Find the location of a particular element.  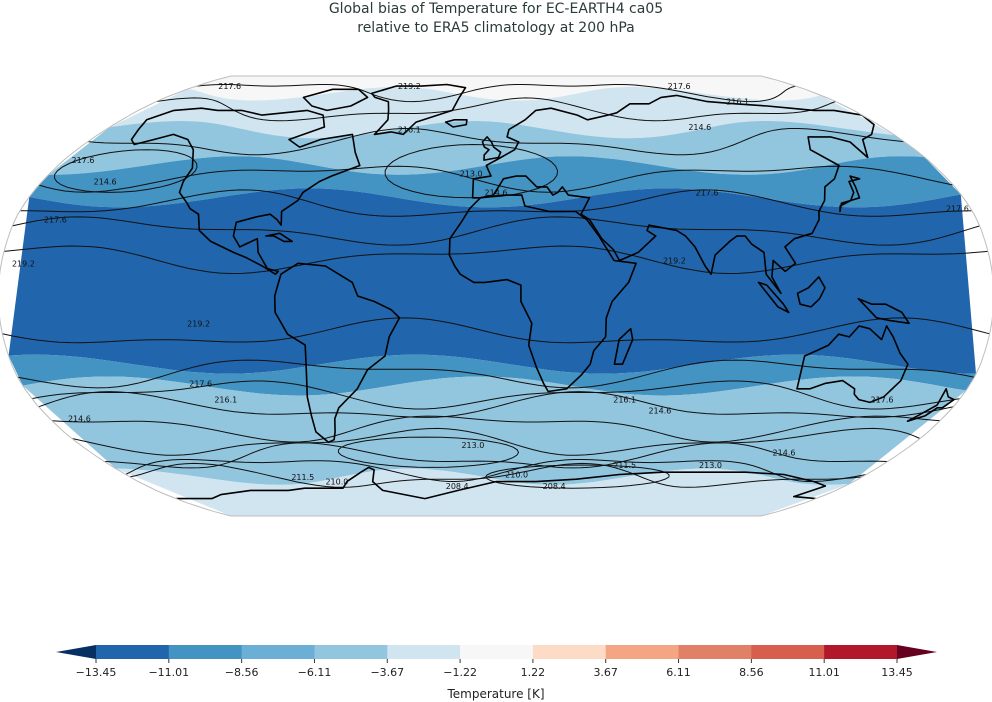

colorbar-label: Temperature [K] is located at coordinates (495, 694).